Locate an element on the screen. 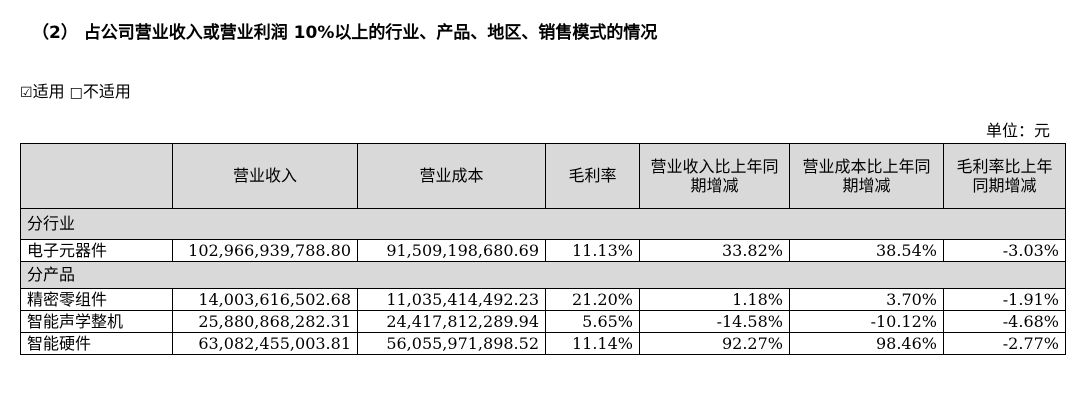 The width and height of the screenshot is (1080, 412). table-cell: 3.70% is located at coordinates (866, 299).